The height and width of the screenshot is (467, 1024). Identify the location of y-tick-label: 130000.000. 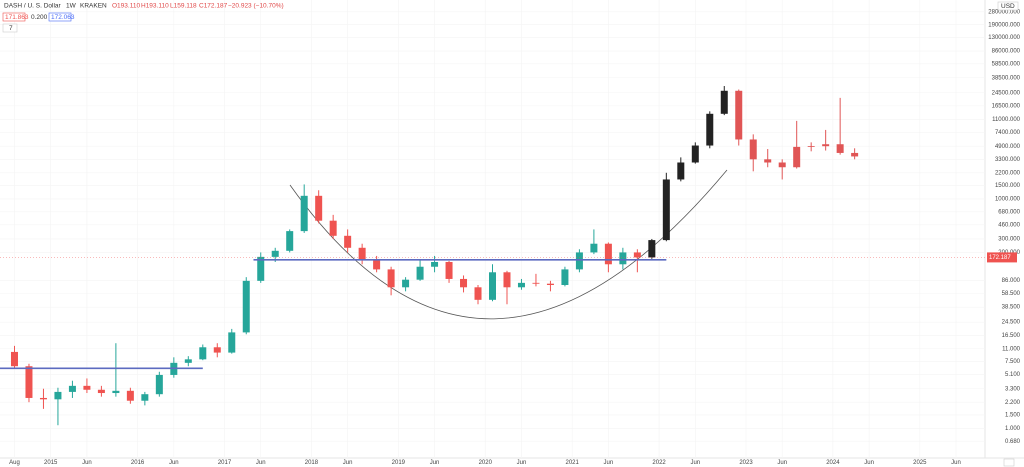
(1004, 38).